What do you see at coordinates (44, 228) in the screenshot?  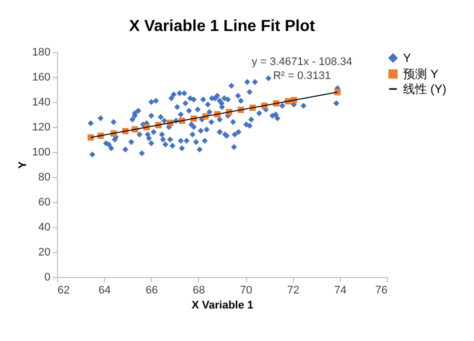 I see `y-tick-label: 40` at bounding box center [44, 228].